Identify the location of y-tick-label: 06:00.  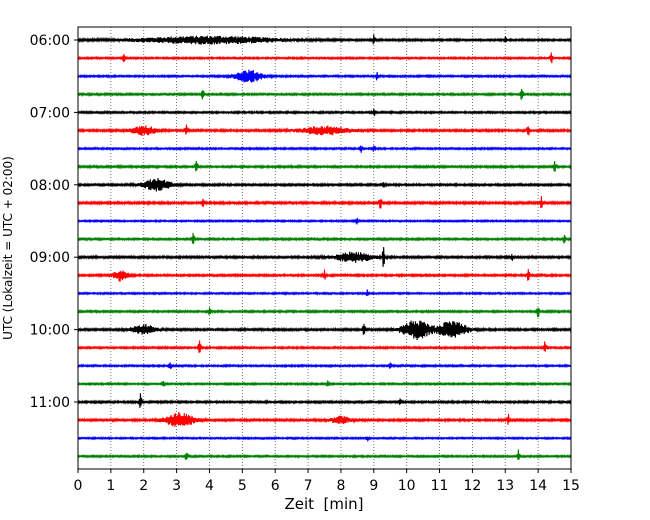
(50, 41).